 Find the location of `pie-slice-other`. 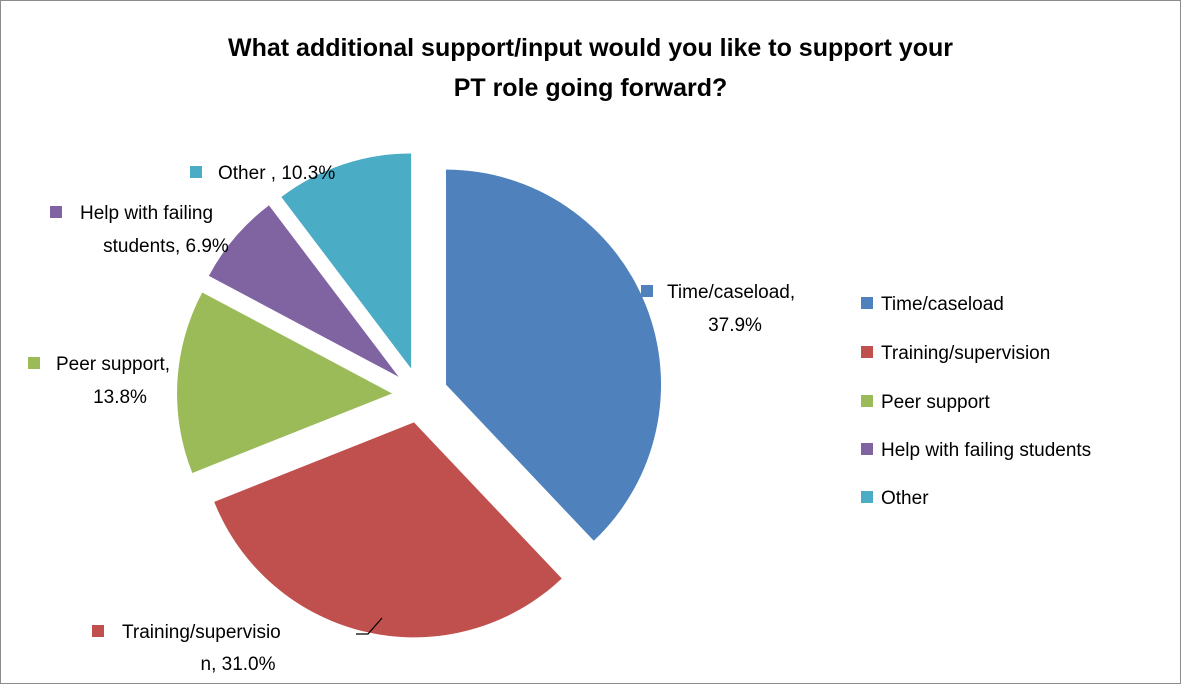

pie-slice-other is located at coordinates (346, 261).